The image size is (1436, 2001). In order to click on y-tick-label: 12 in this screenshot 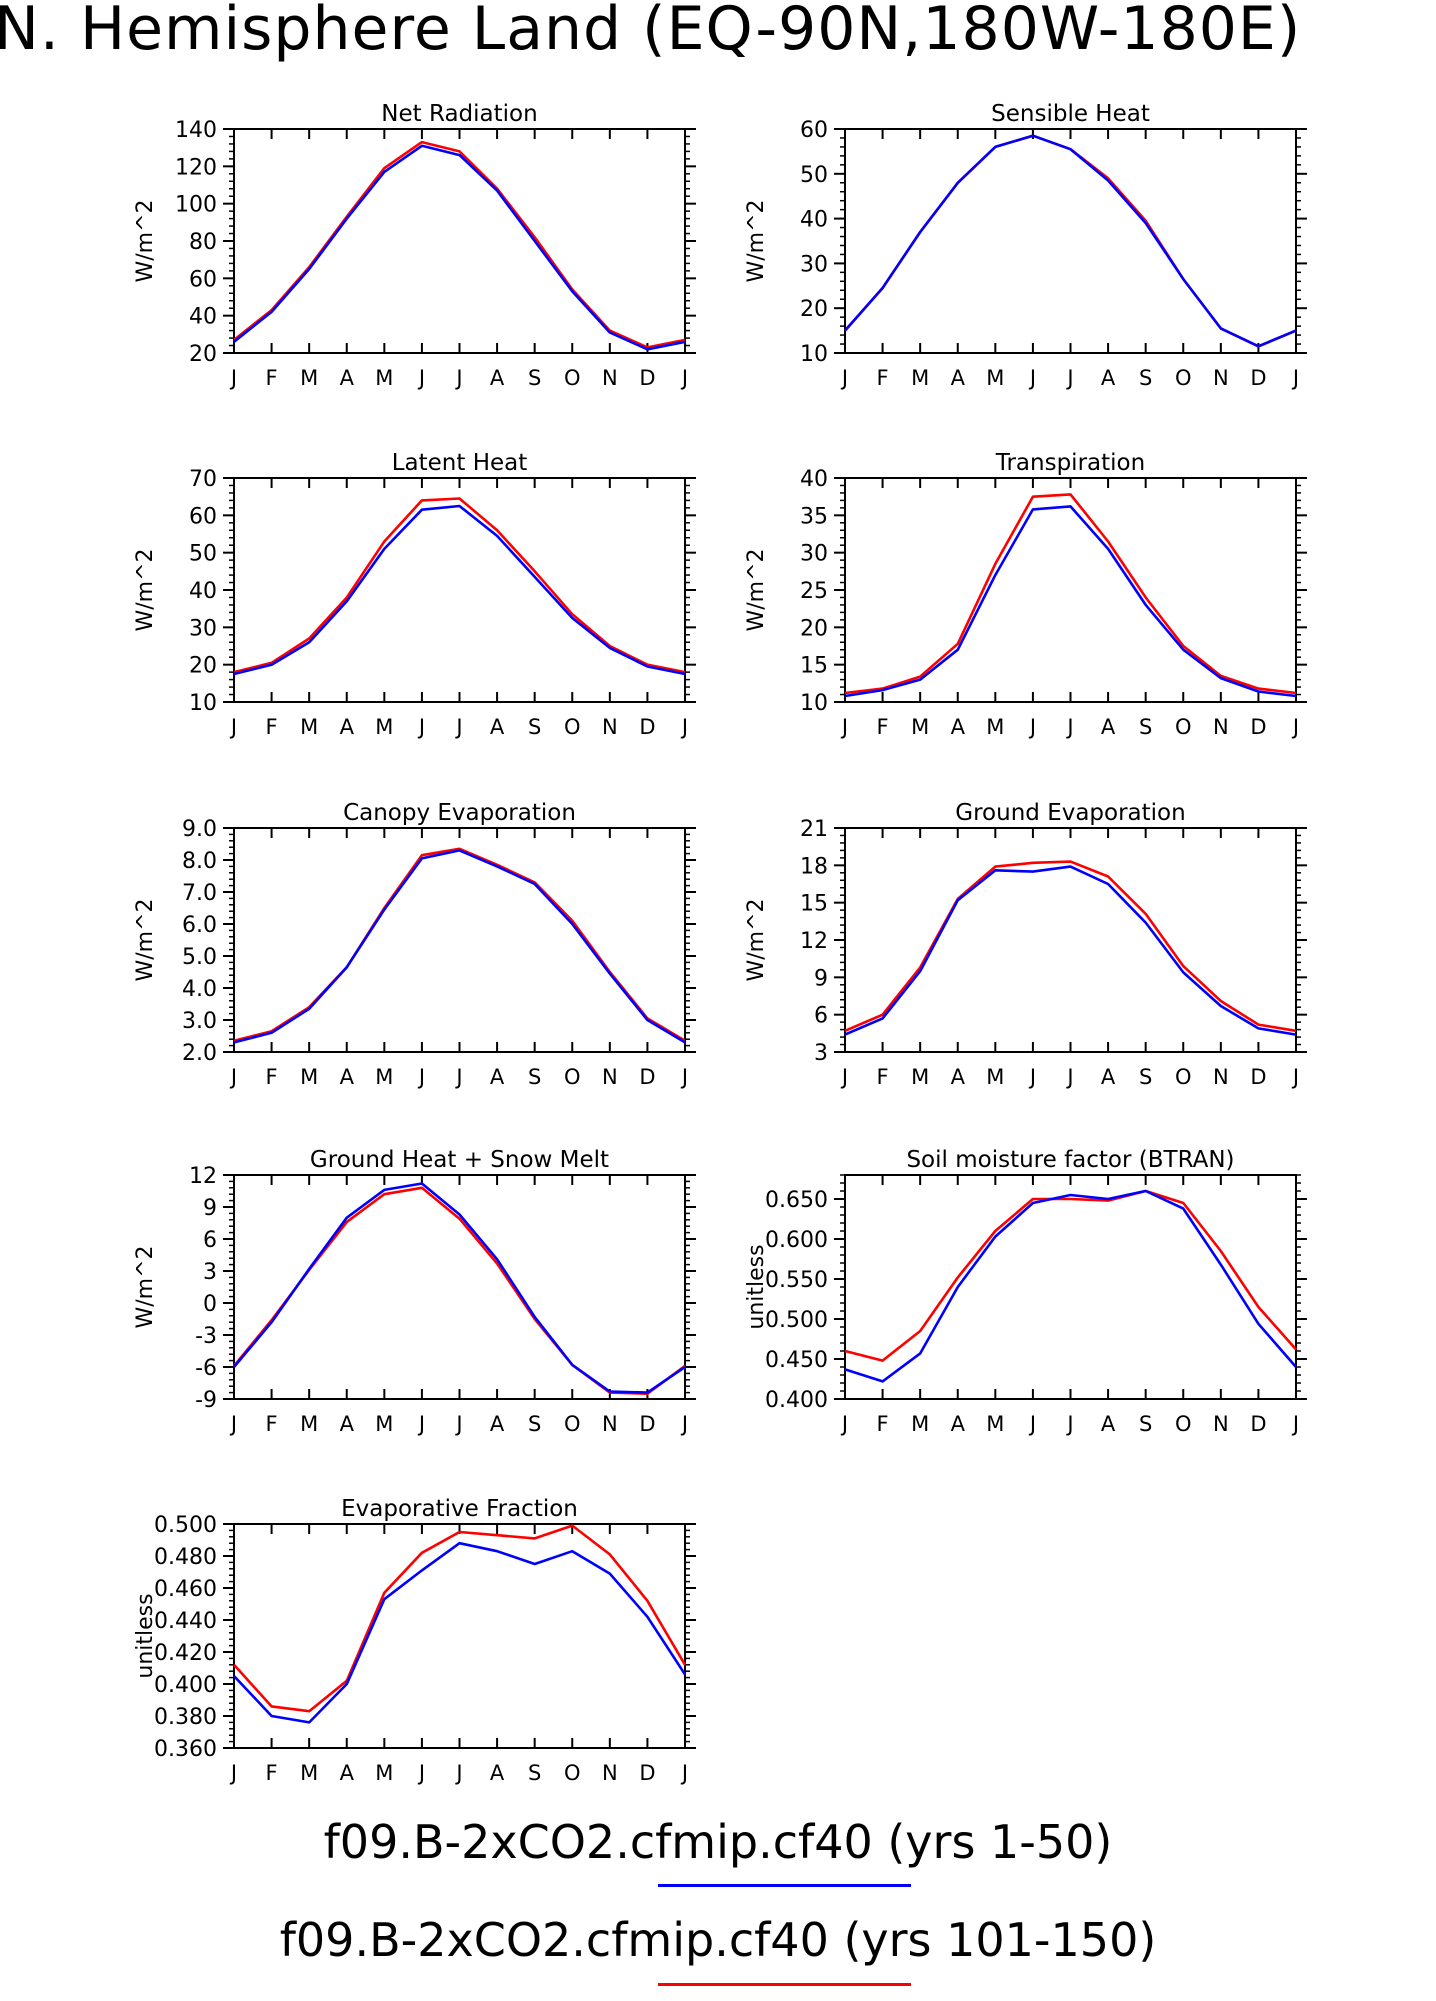, I will do `click(814, 941)`.